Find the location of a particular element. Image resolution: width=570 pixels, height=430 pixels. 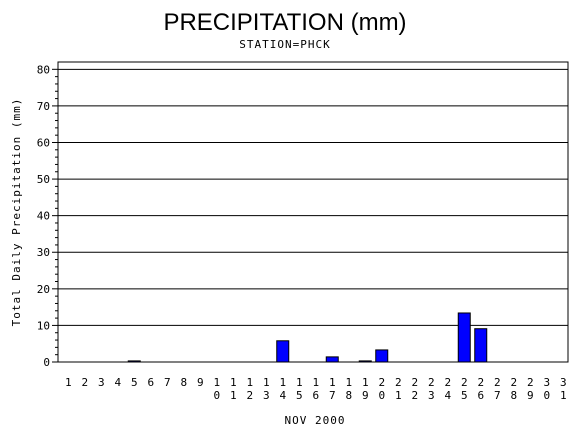

y-tick-label: 20 is located at coordinates (43, 289).